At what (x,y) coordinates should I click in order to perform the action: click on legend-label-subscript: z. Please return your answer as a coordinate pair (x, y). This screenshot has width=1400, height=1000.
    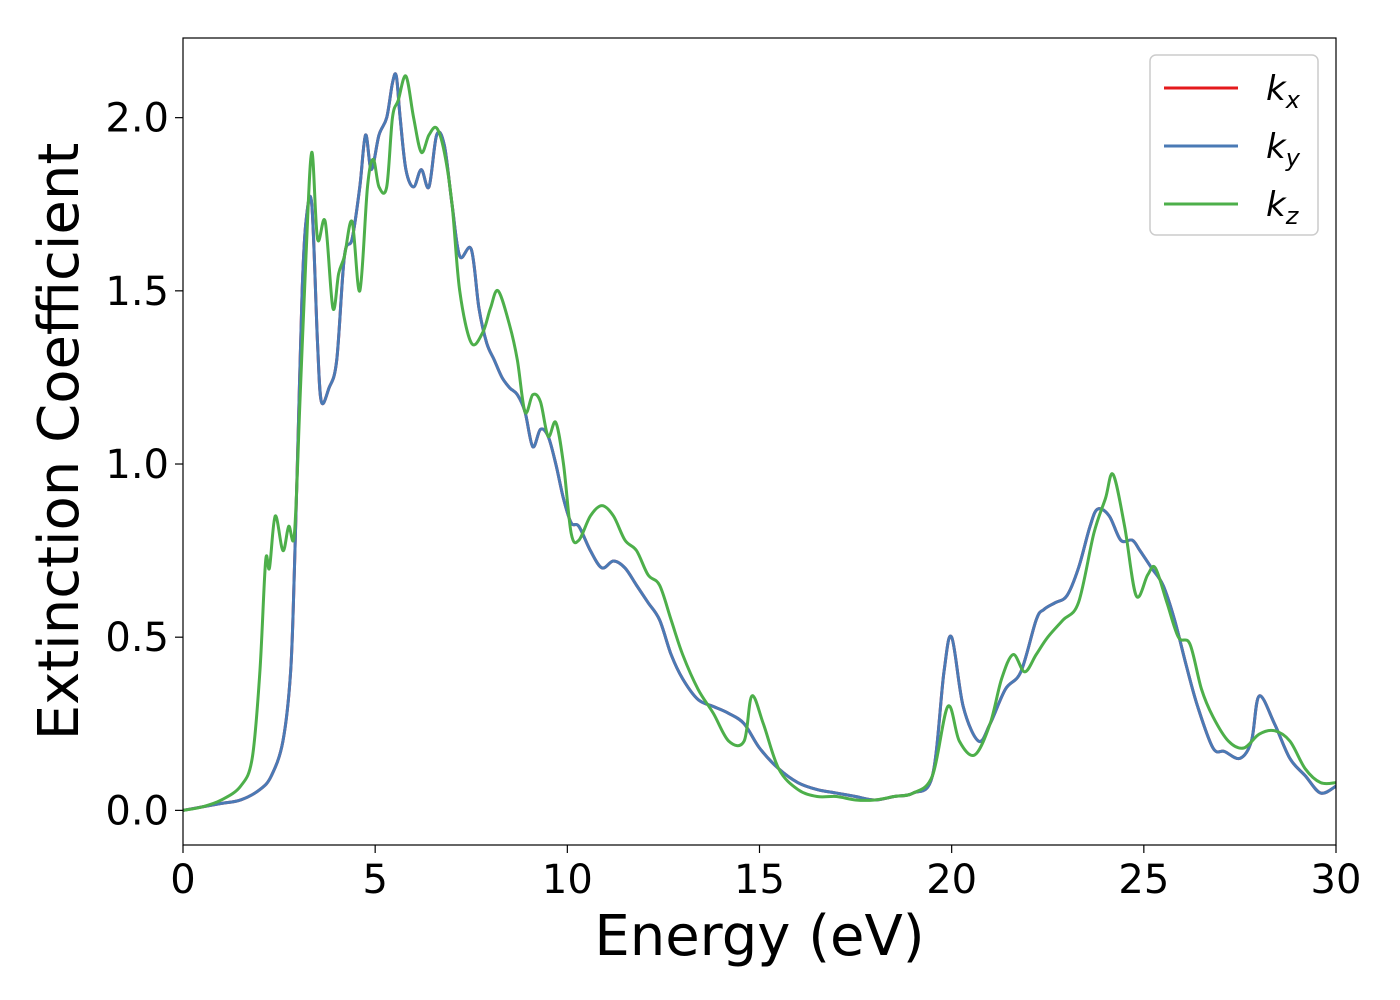
    Looking at the image, I should click on (1292, 216).